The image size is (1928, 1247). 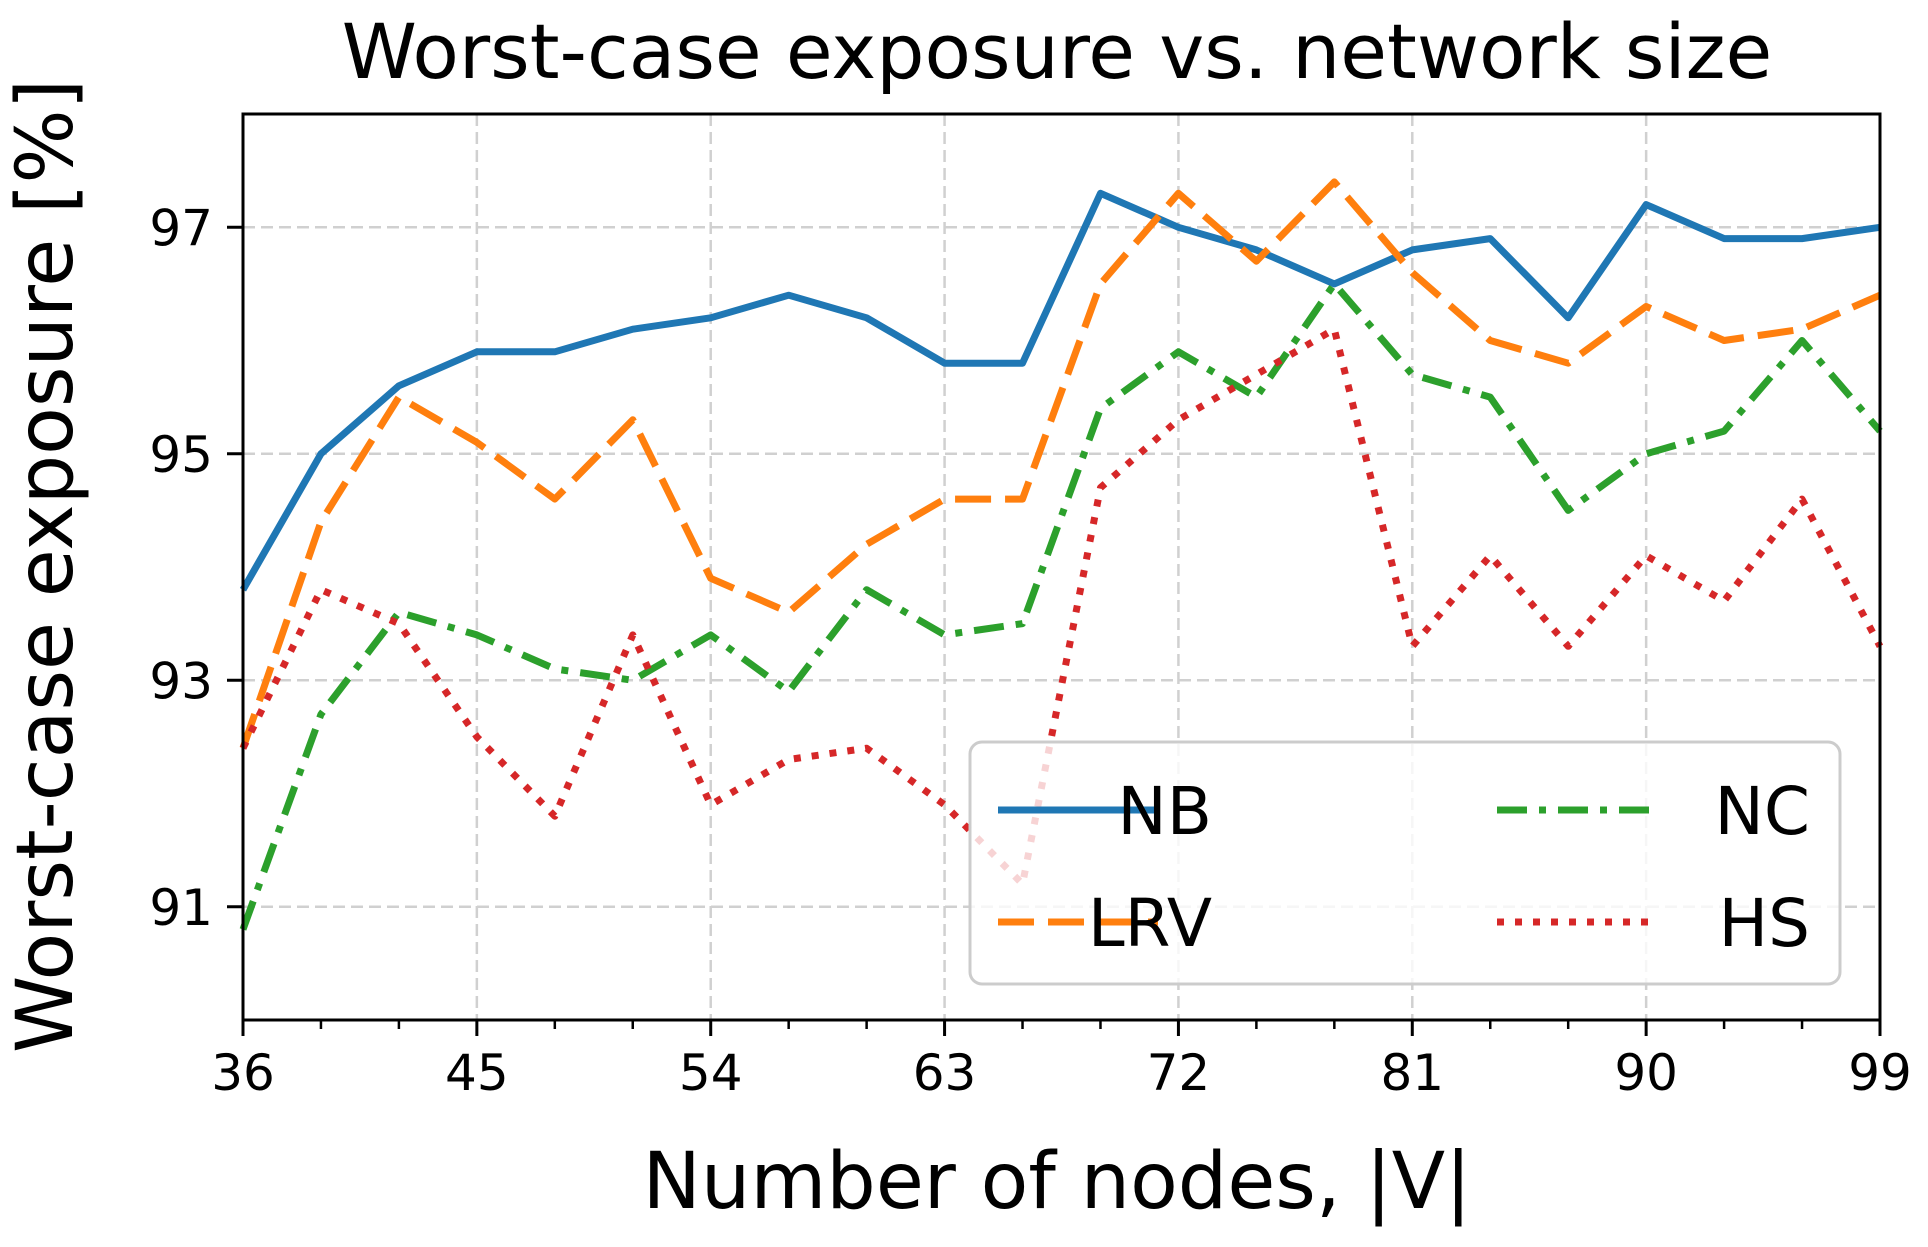 What do you see at coordinates (1164, 811) in the screenshot?
I see `legend-label-nb: NB` at bounding box center [1164, 811].